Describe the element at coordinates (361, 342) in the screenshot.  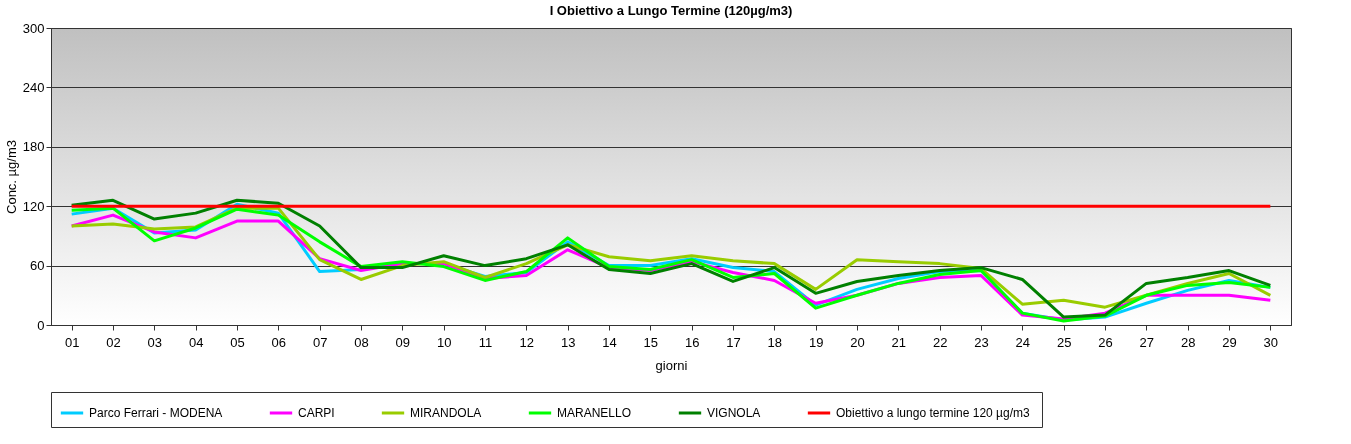
I see `x-tick-label: 08` at that location.